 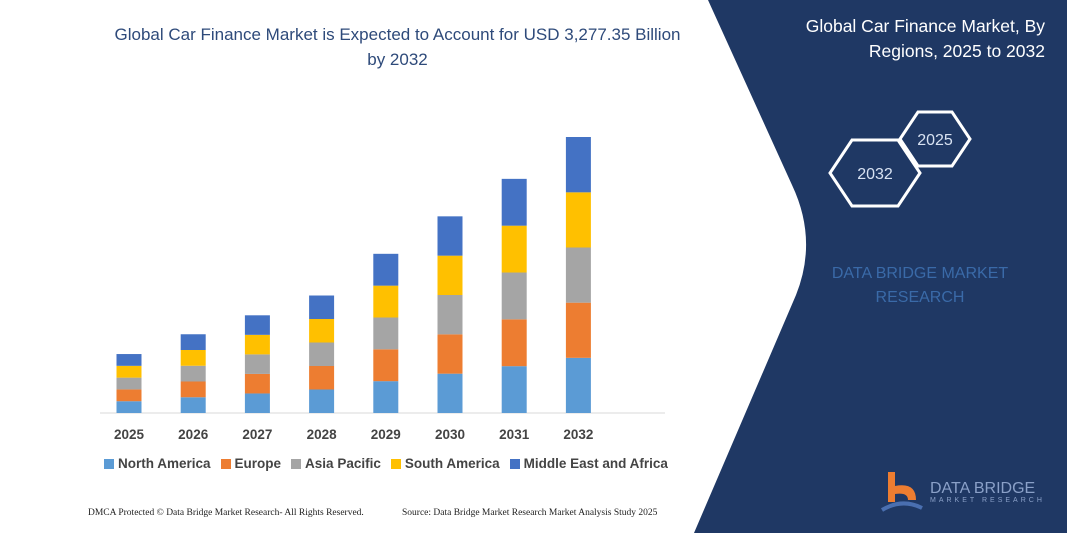 I want to click on bar-2029-south-america, so click(x=386, y=301).